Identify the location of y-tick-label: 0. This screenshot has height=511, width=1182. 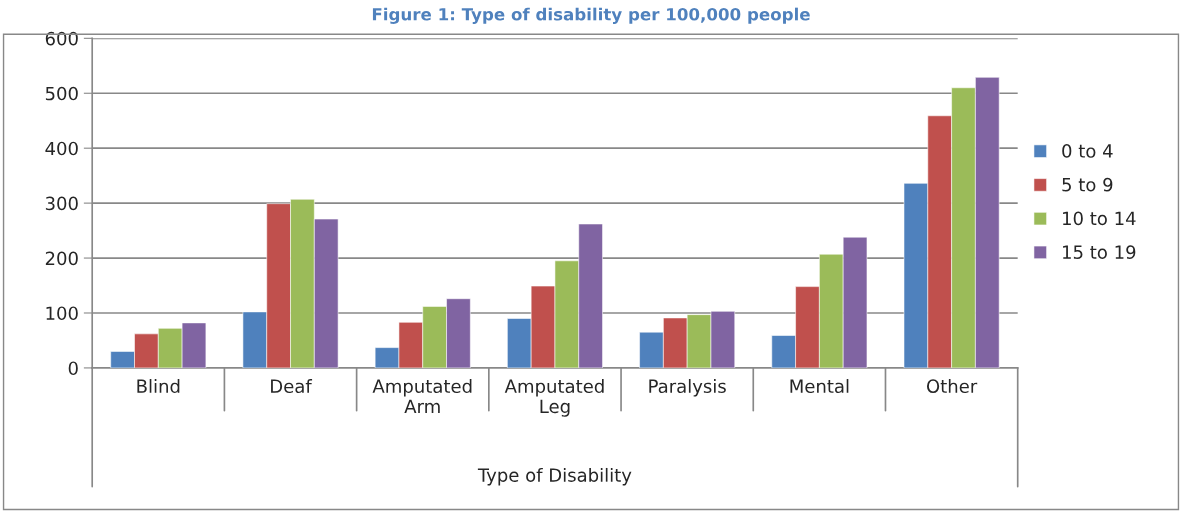
(73, 368).